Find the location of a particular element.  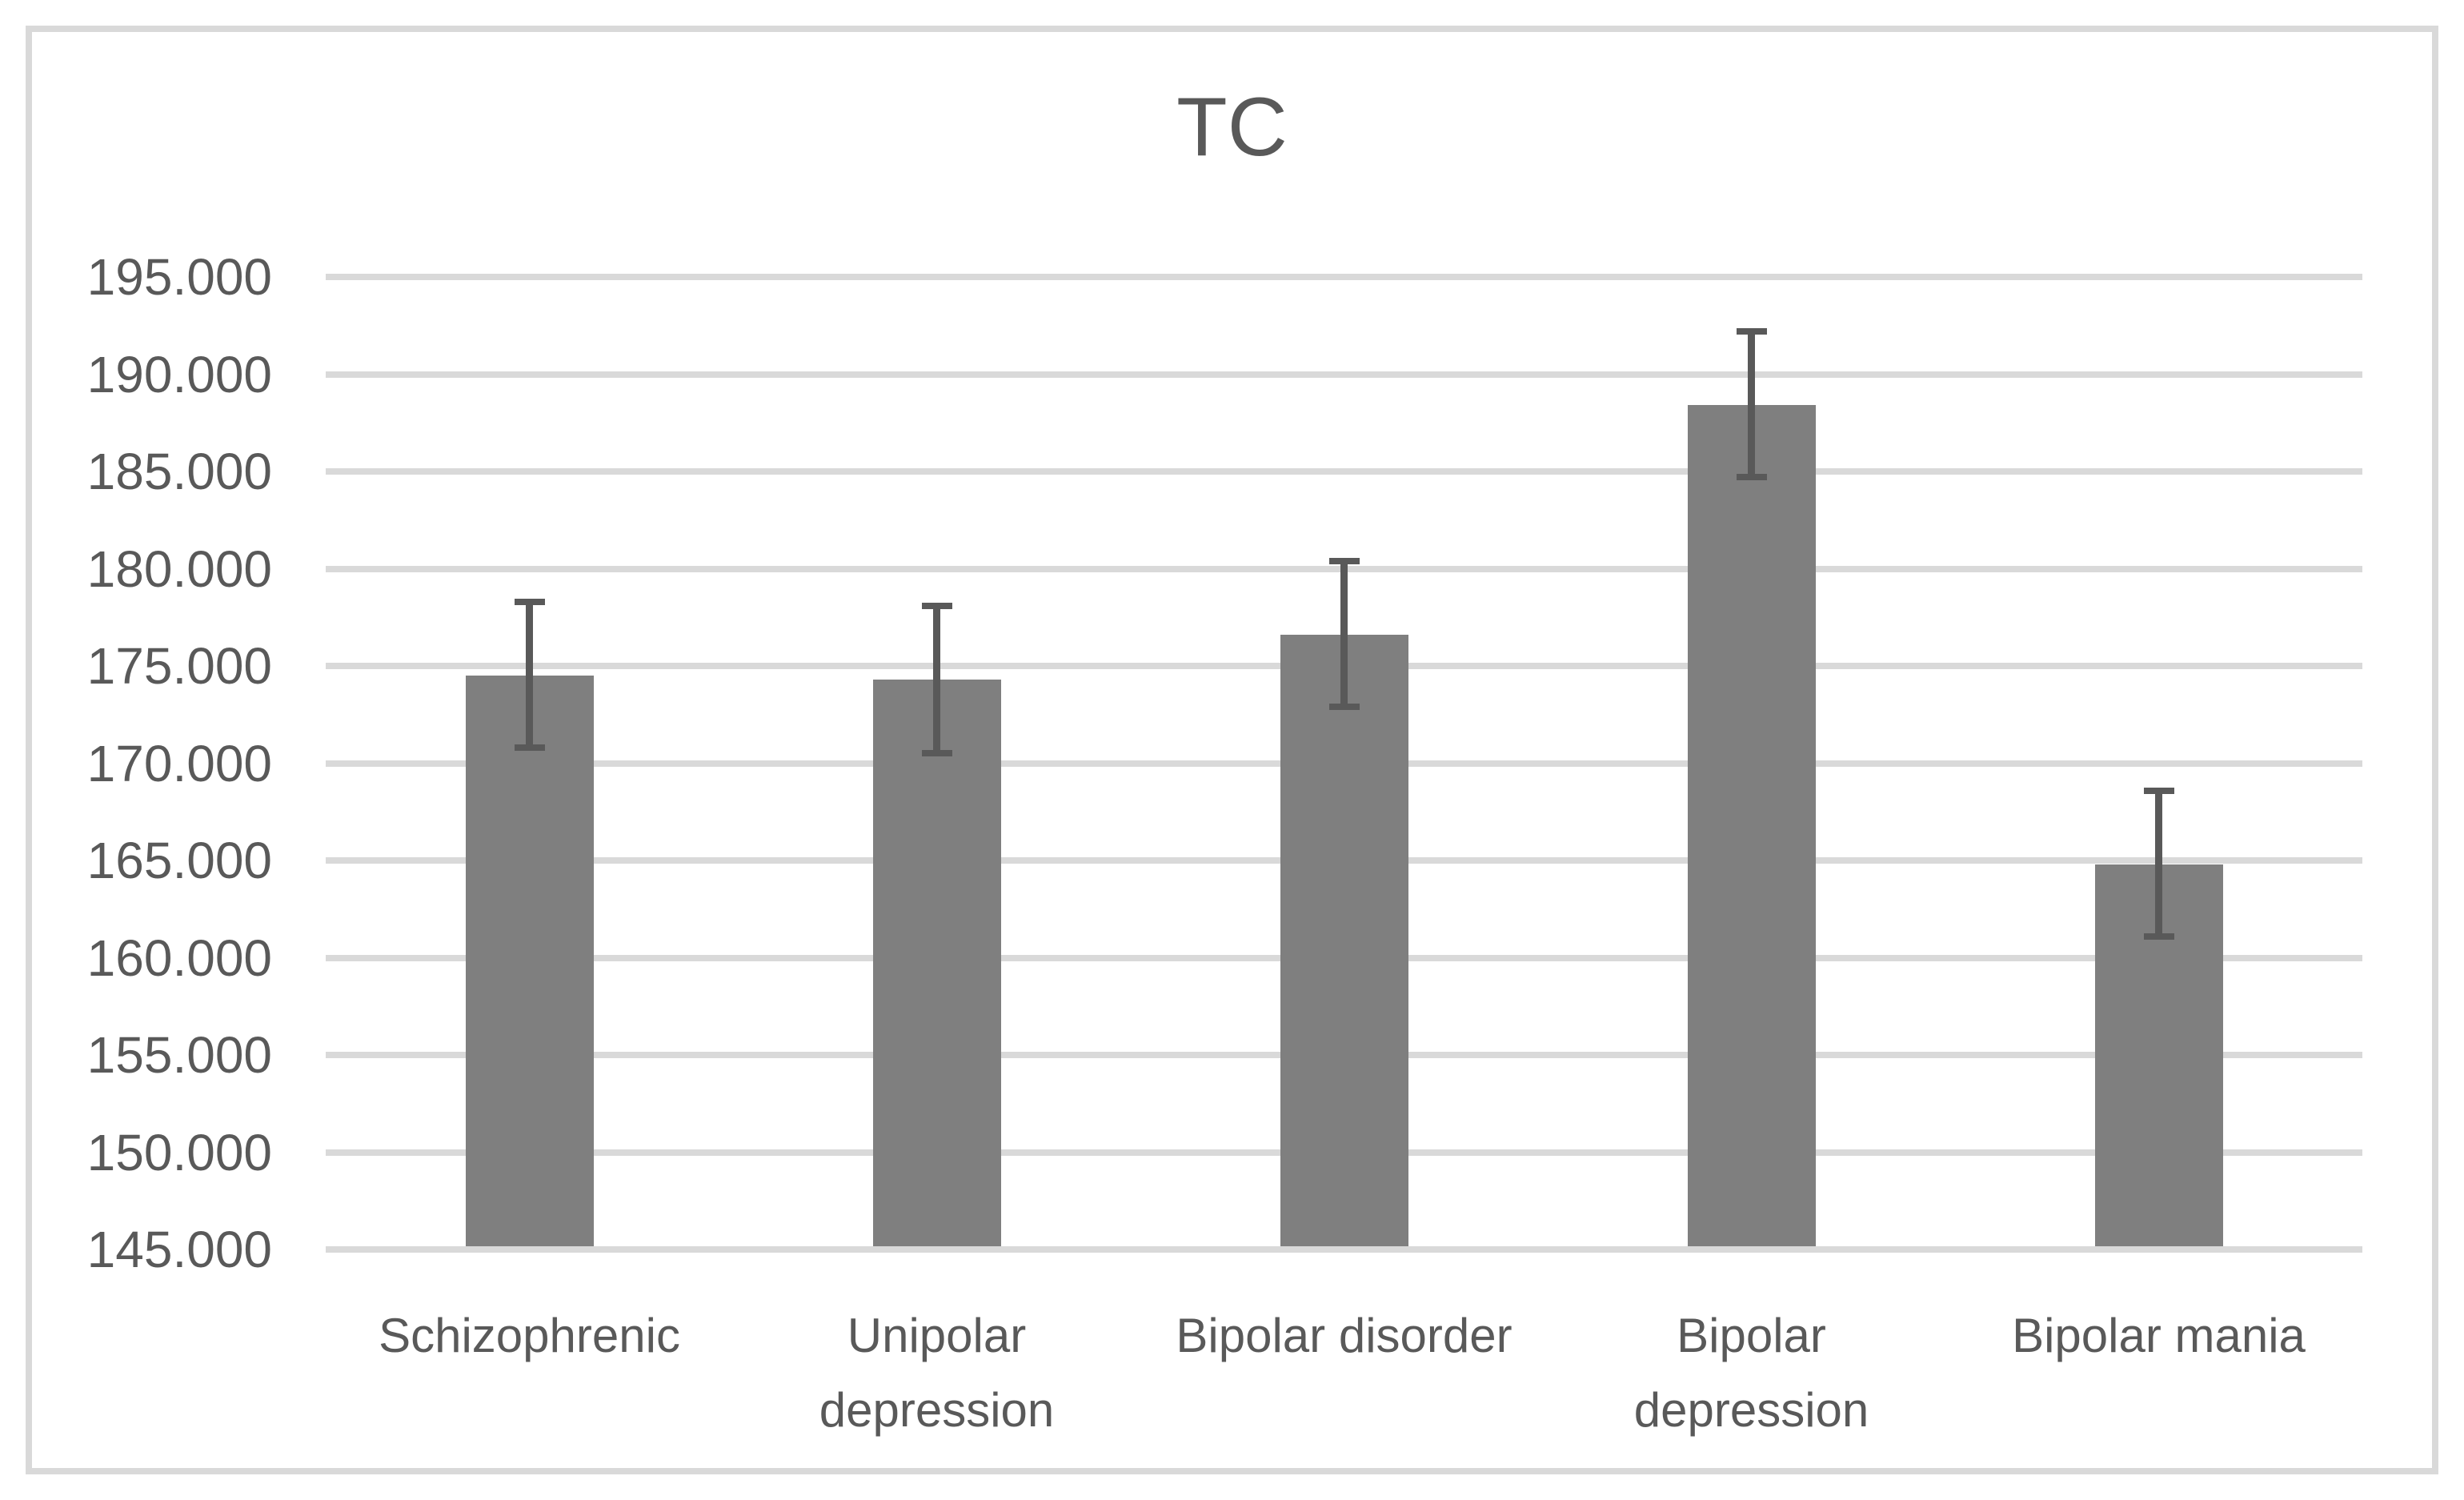

x-axis-label-schizophrenic: Schizophrenic is located at coordinates (530, 1336).